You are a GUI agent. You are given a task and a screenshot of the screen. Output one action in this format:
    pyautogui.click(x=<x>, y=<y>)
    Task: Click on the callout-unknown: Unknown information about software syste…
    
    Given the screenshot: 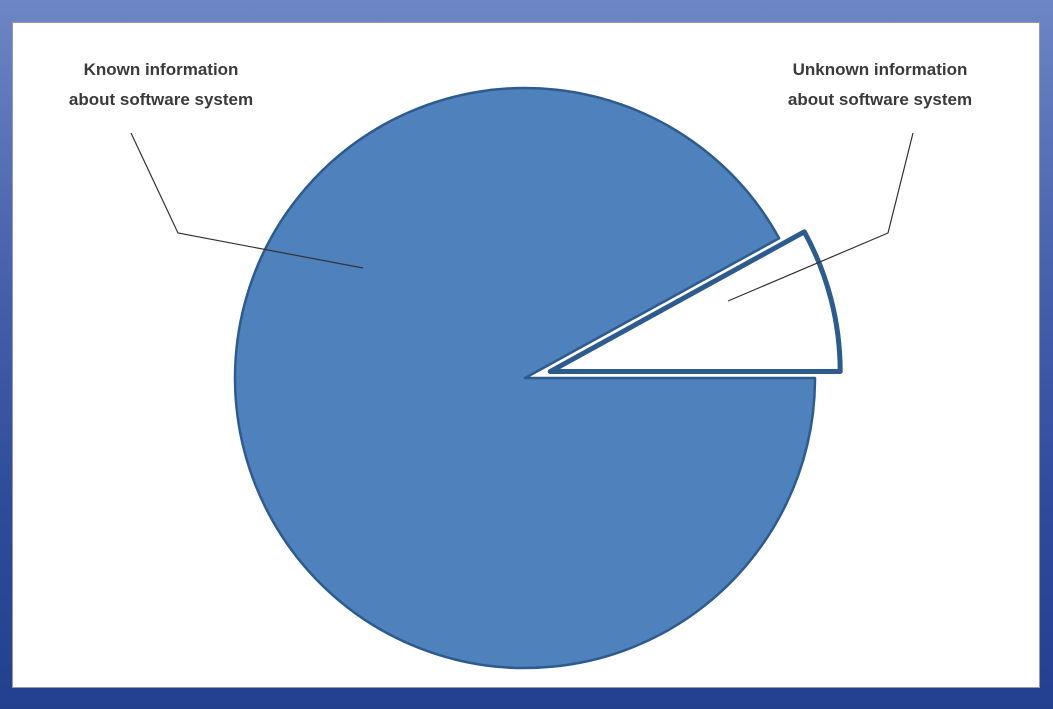 What is the action you would take?
    pyautogui.click(x=880, y=84)
    